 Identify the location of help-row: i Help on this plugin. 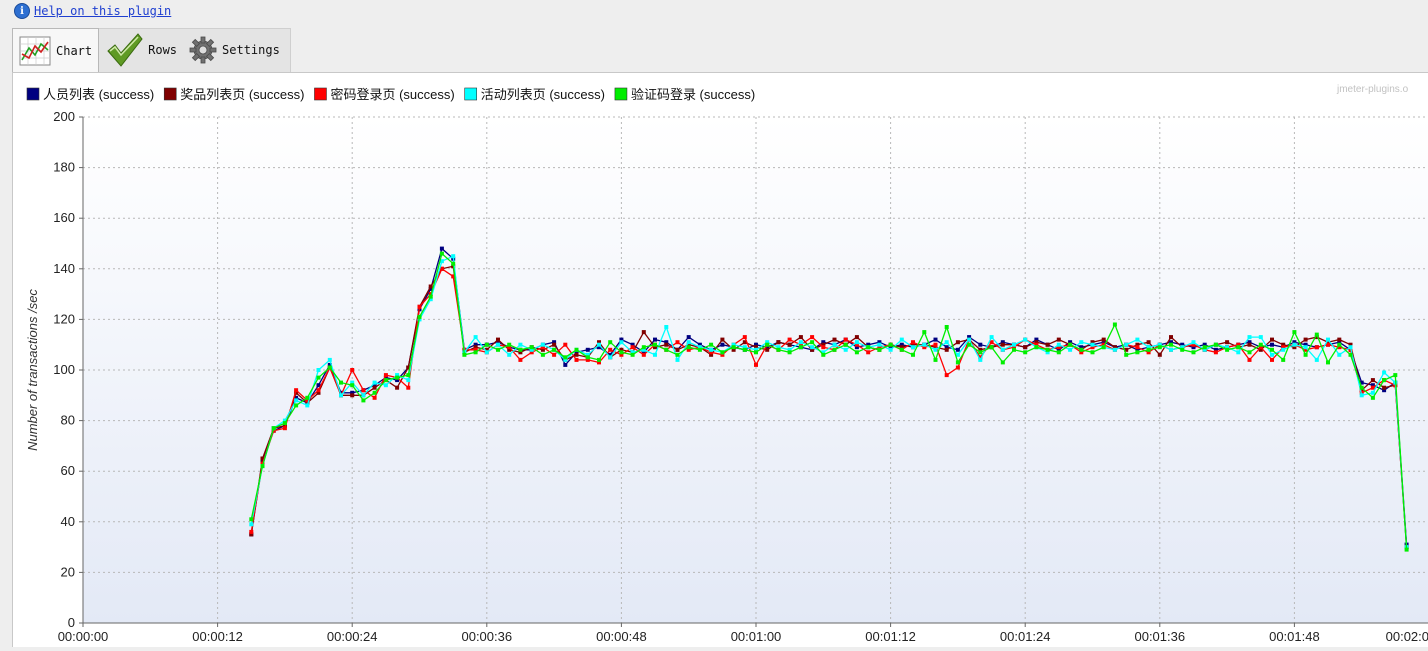
(85, 11).